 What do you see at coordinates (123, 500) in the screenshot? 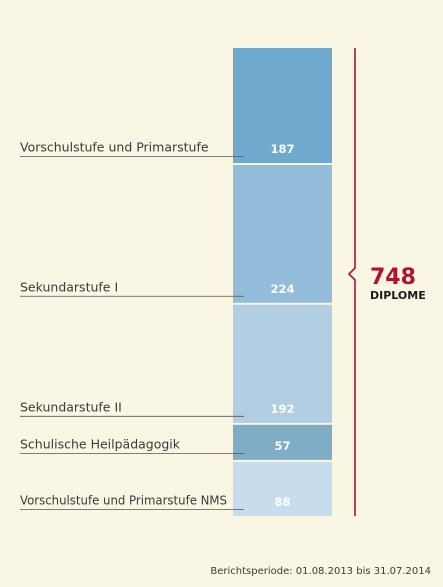
I see `category-label: Vorschulstufe und Primarstufe NMS` at bounding box center [123, 500].